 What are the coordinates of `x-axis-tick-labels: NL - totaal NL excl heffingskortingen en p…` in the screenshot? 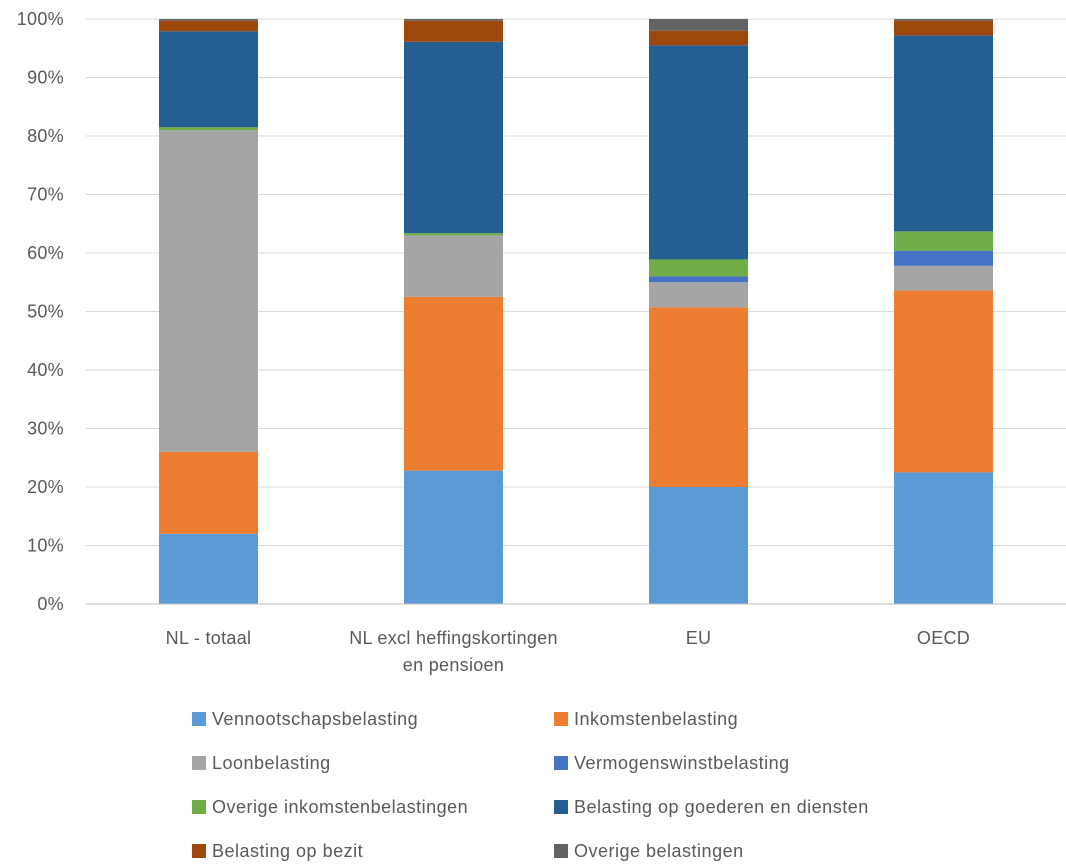 It's located at (568, 651).